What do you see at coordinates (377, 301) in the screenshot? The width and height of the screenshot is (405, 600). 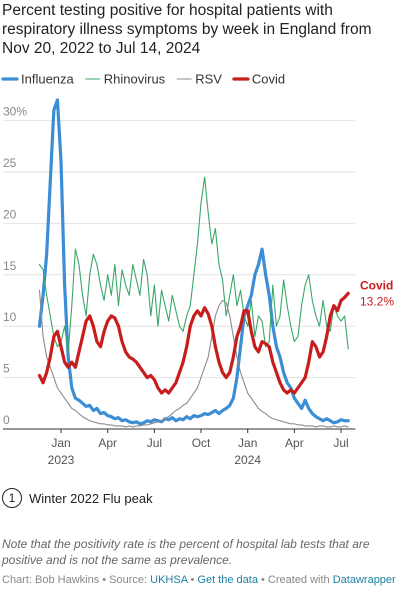 I see `value-label: 13.2%` at bounding box center [377, 301].